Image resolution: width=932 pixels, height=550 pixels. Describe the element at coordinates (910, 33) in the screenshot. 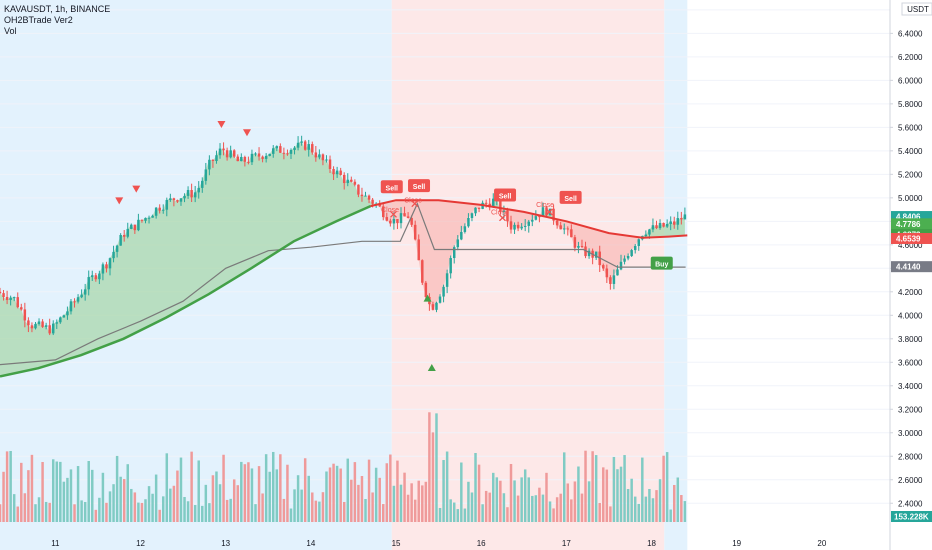

I see `y-tick-label: 6.4000` at that location.